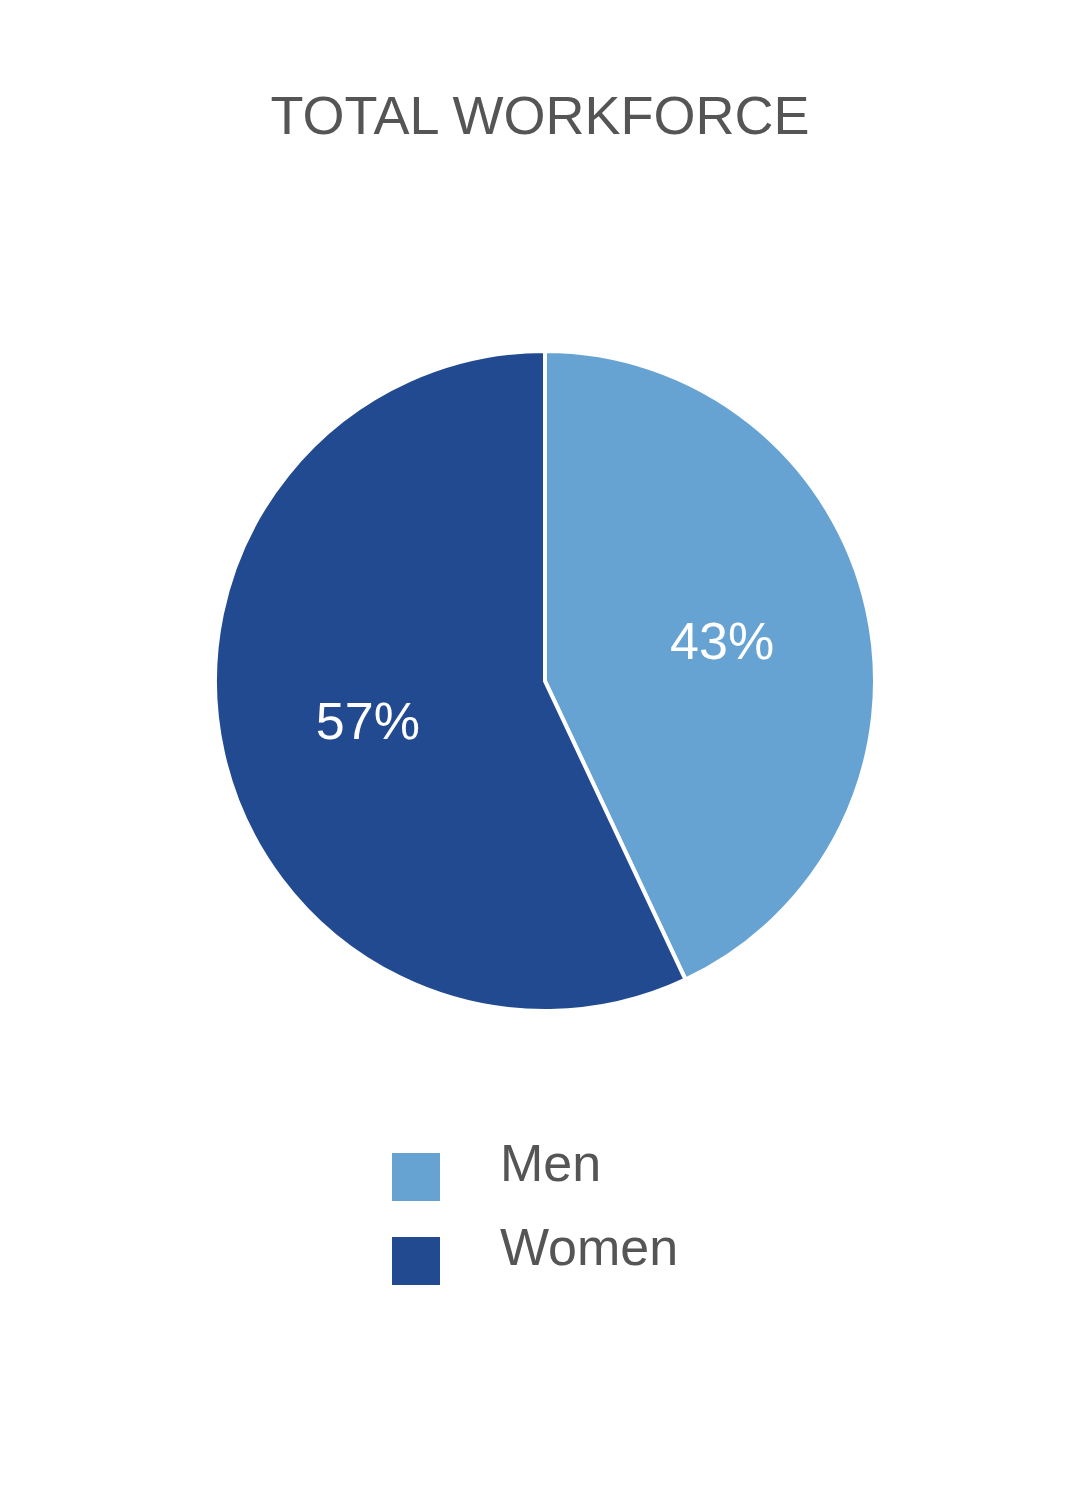 The image size is (1080, 1500). What do you see at coordinates (589, 1247) in the screenshot?
I see `legend-label: Women` at bounding box center [589, 1247].